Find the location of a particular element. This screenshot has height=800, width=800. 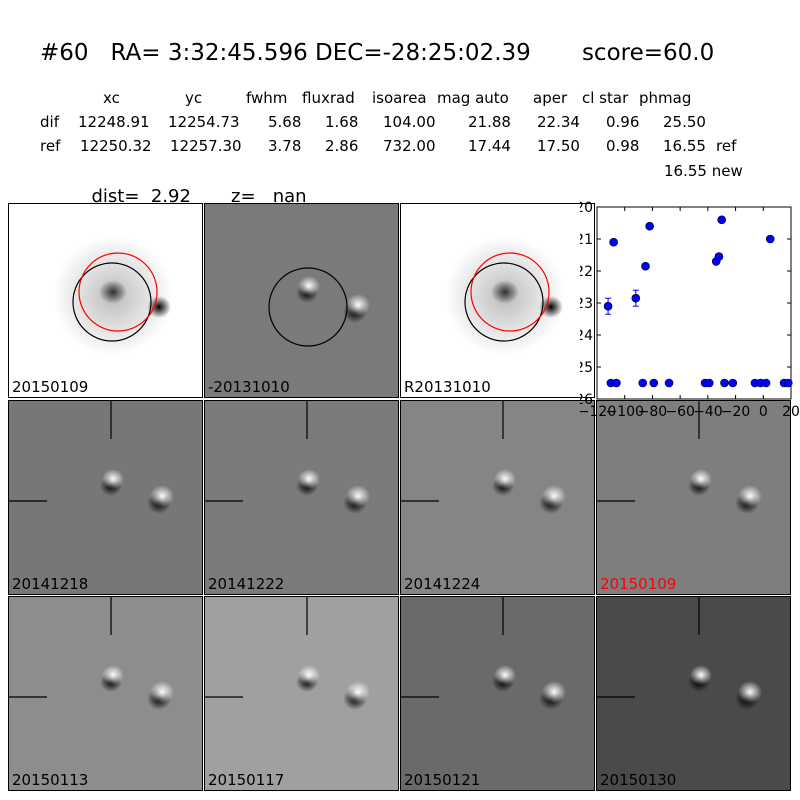

cell-value: 104.00 is located at coordinates (409, 122).